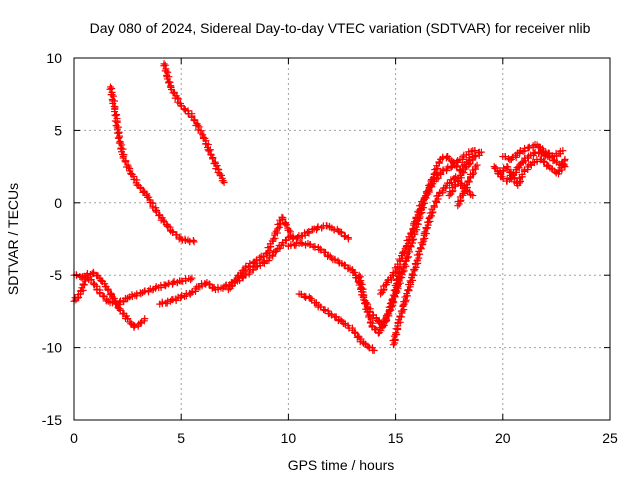 This screenshot has width=640, height=480. Describe the element at coordinates (52, 420) in the screenshot. I see `y-tick-label: -15` at that location.